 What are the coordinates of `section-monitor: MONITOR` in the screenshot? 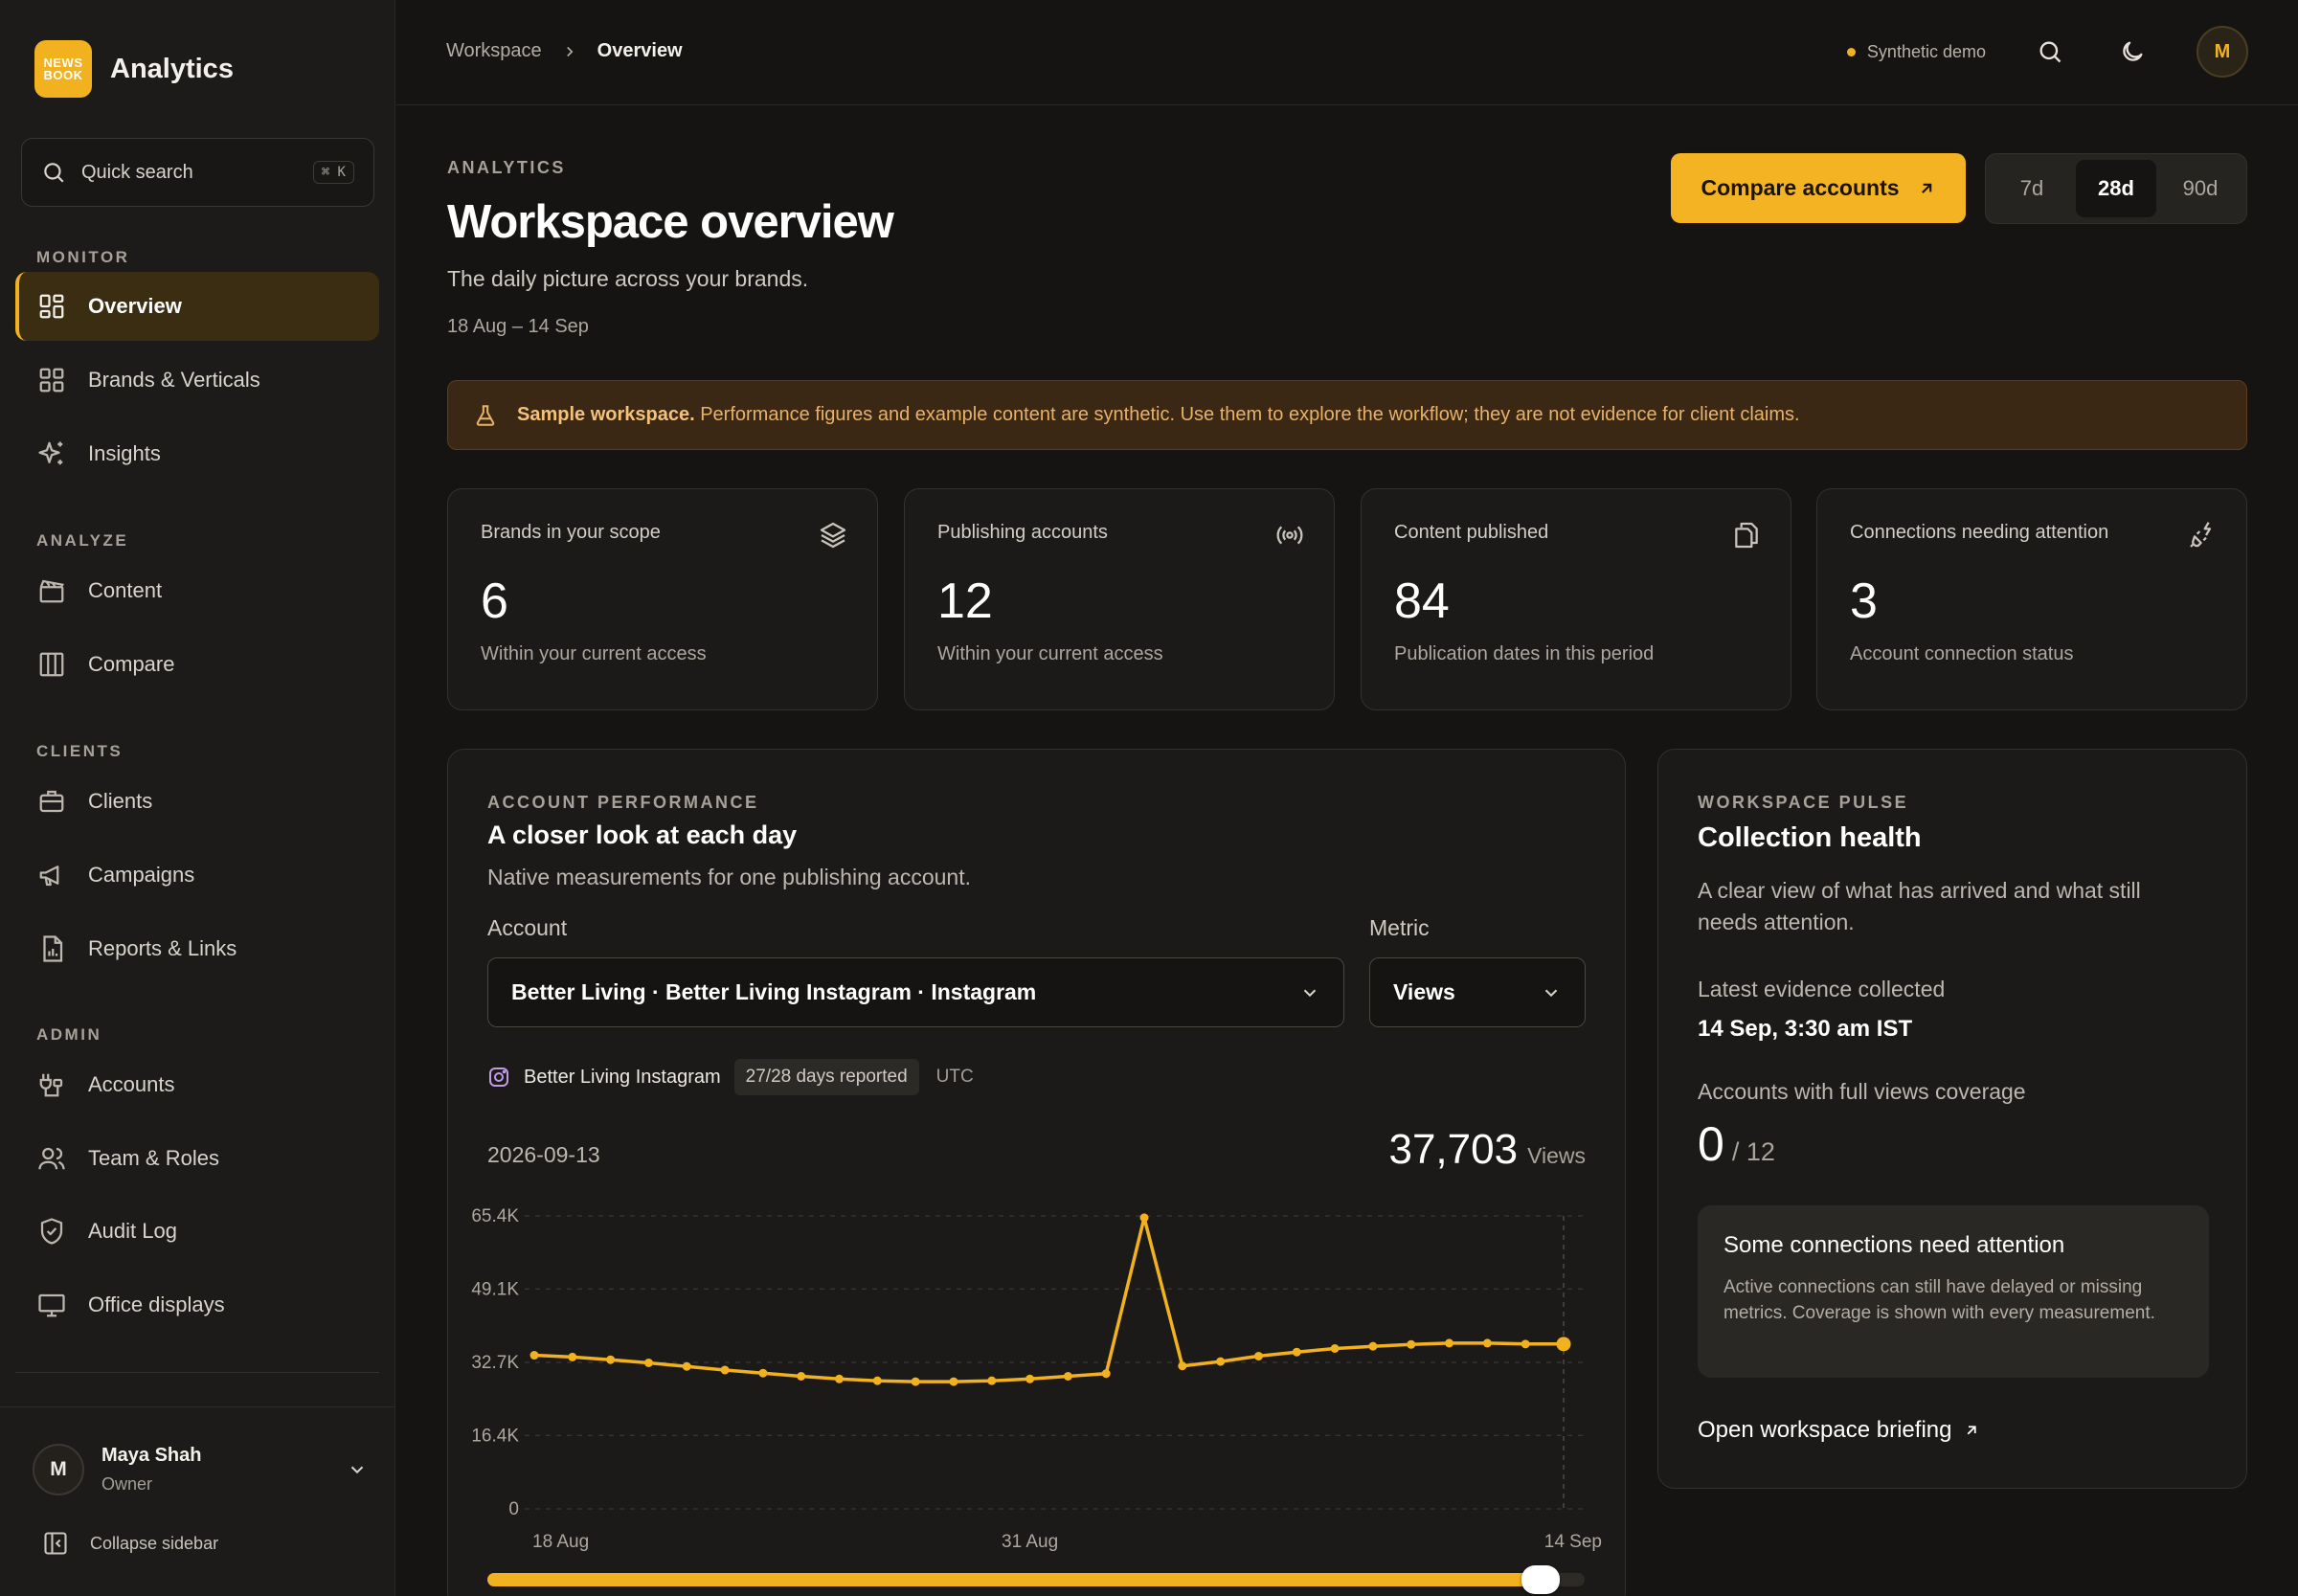 It's located at (83, 257).